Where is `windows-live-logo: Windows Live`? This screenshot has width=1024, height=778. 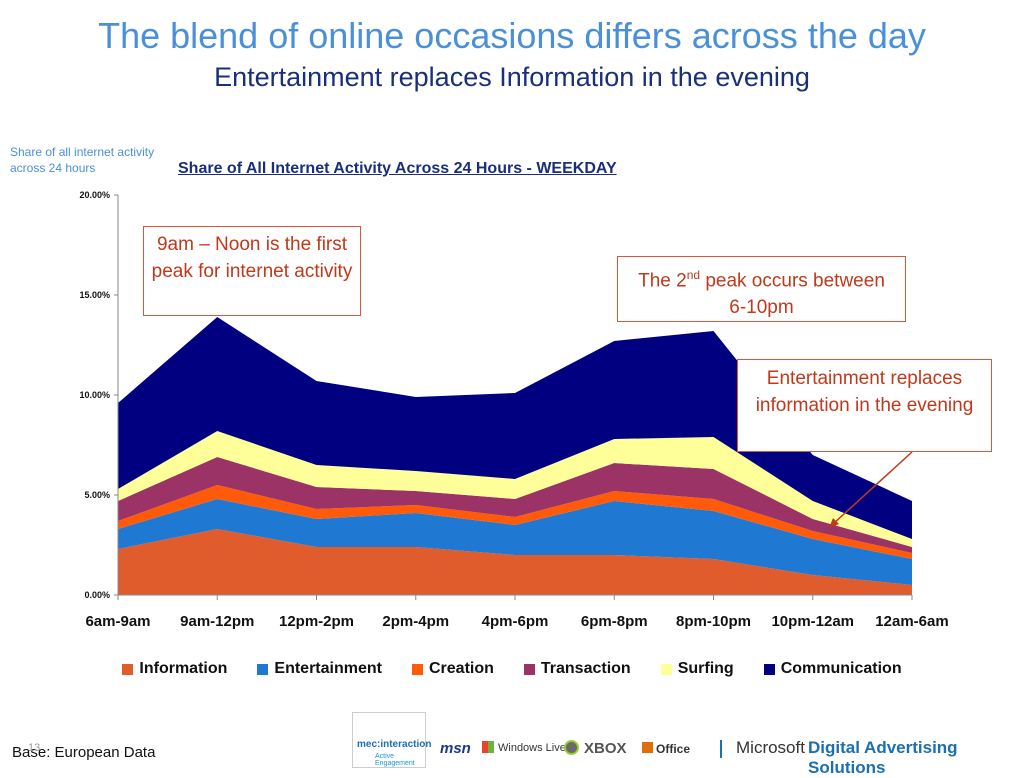
windows-live-logo: Windows Live is located at coordinates (524, 747).